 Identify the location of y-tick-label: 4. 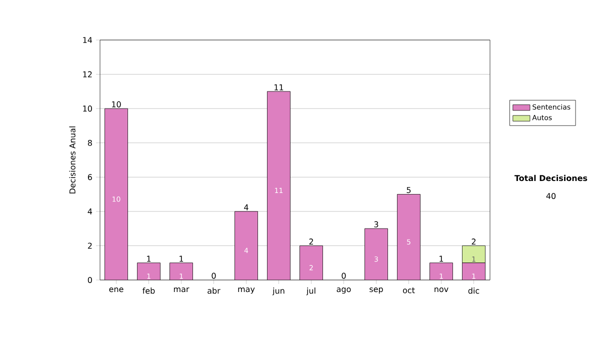
(90, 211).